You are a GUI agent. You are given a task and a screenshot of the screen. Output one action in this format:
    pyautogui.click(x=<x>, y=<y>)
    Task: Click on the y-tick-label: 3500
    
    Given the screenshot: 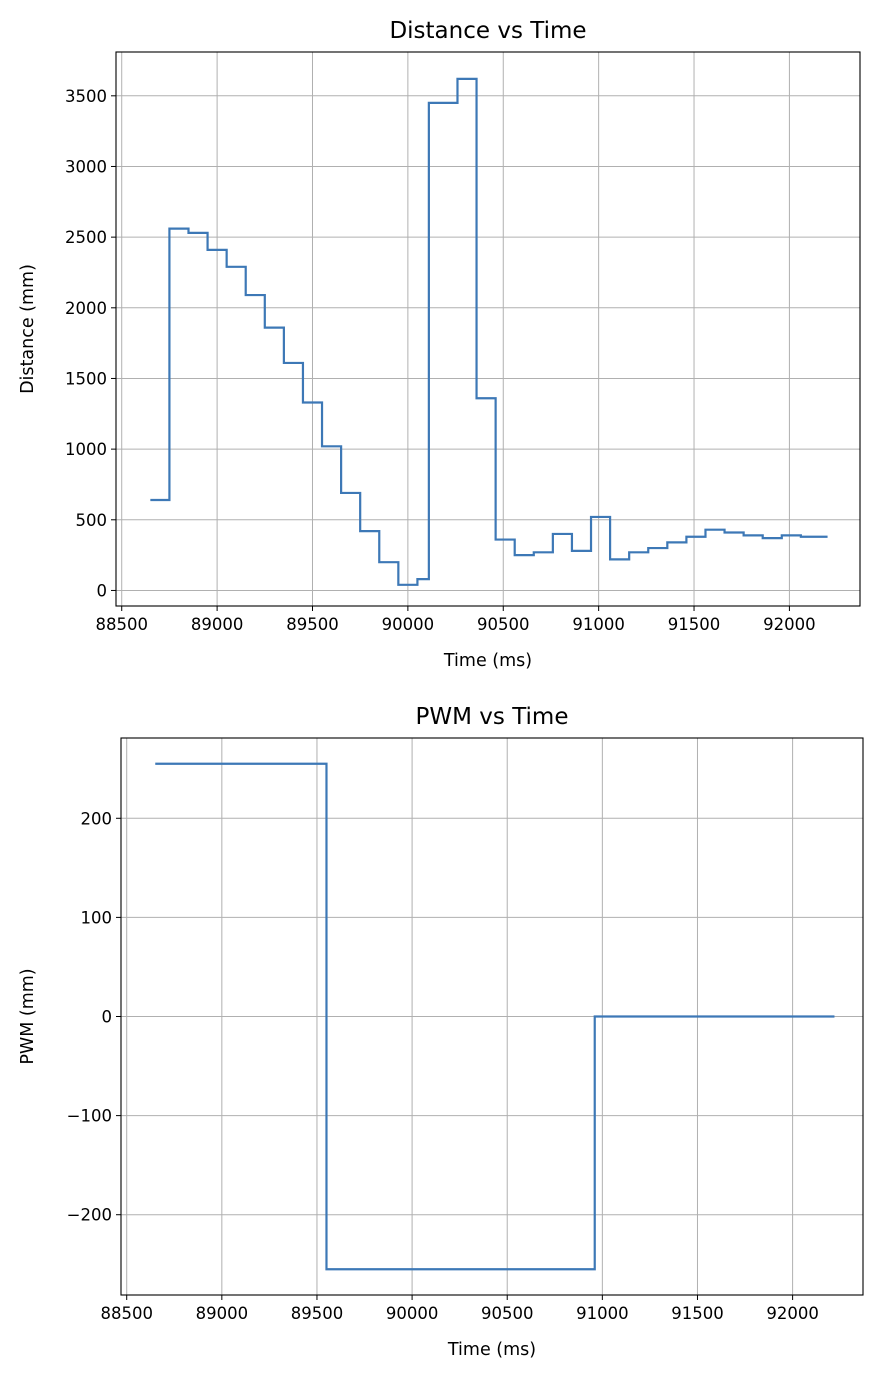 What is the action you would take?
    pyautogui.click(x=86, y=96)
    